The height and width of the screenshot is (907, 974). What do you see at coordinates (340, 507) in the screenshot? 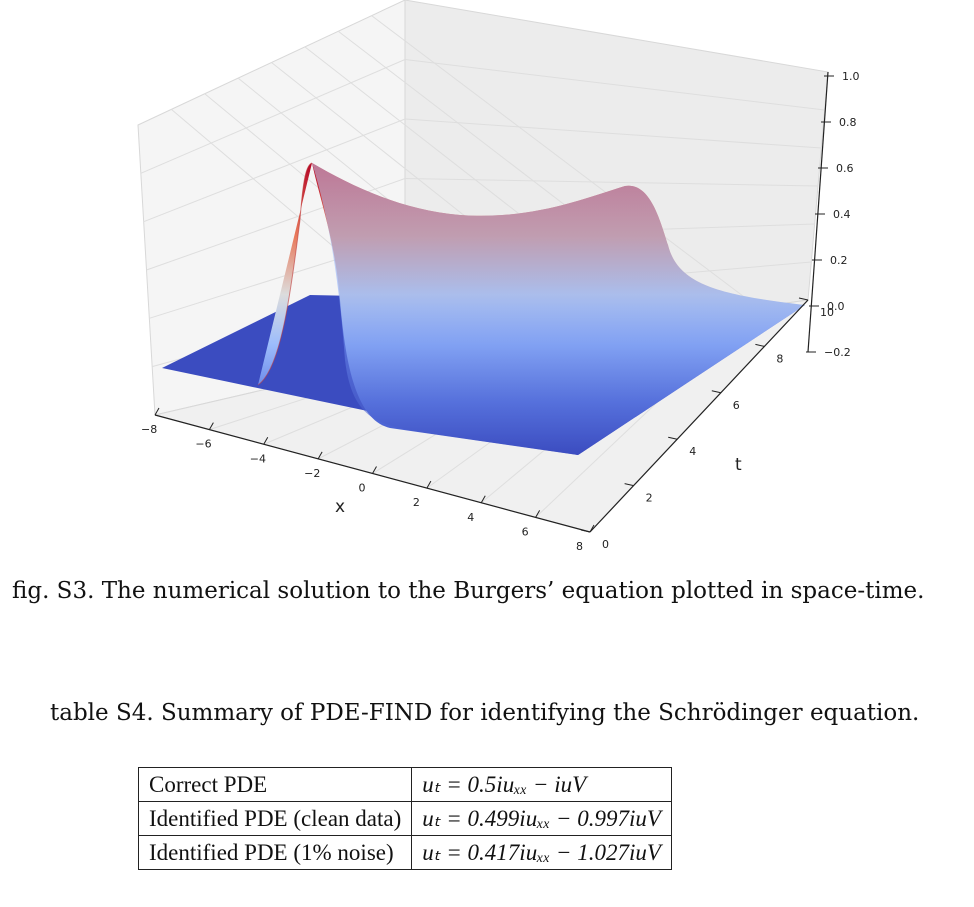
I see `x-axis-label: x` at bounding box center [340, 507].